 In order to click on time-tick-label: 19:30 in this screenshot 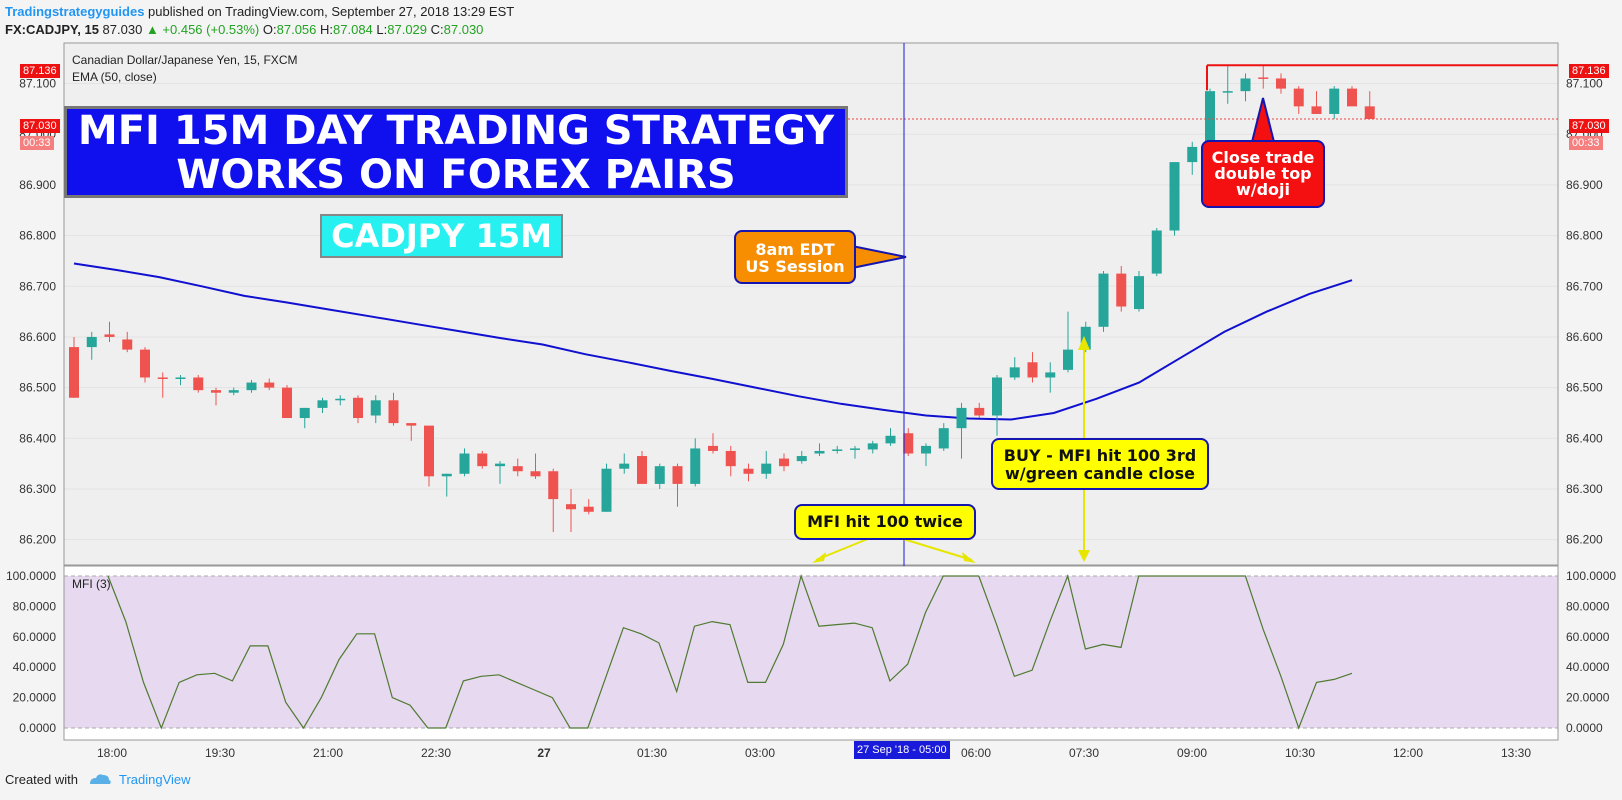, I will do `click(220, 753)`.